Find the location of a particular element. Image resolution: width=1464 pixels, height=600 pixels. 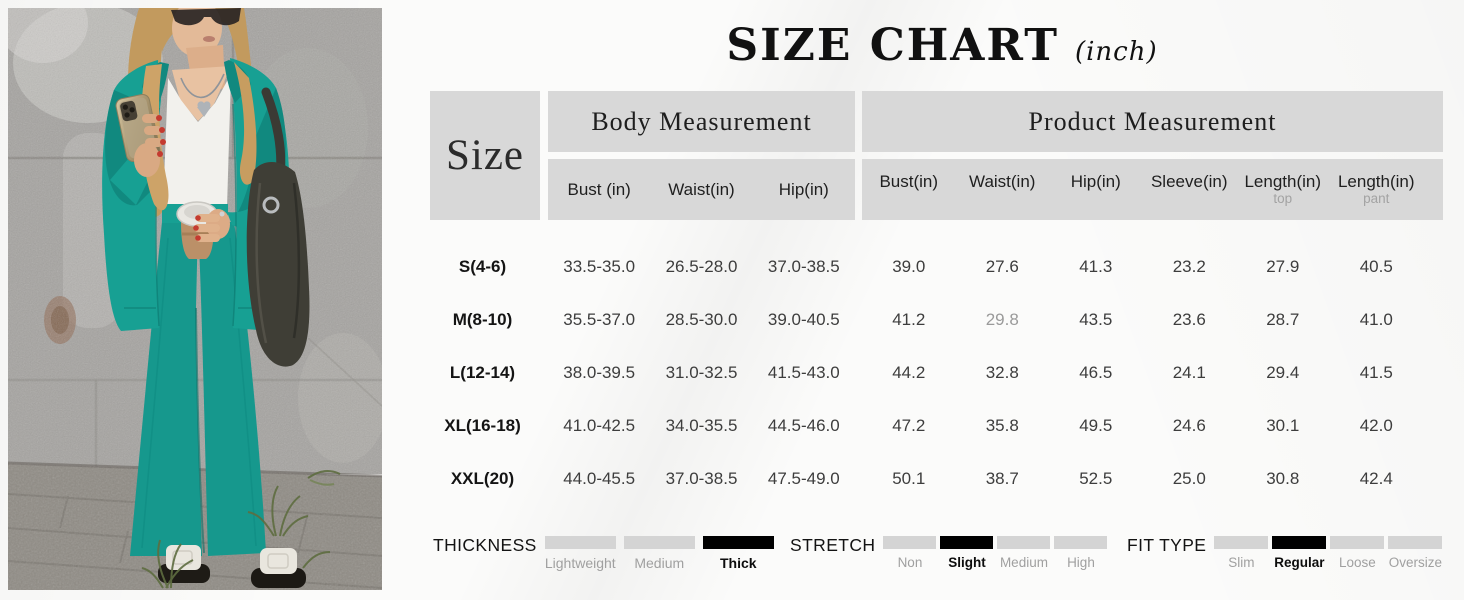

body-measurement-group-header: Body Measurement is located at coordinates (701, 121).